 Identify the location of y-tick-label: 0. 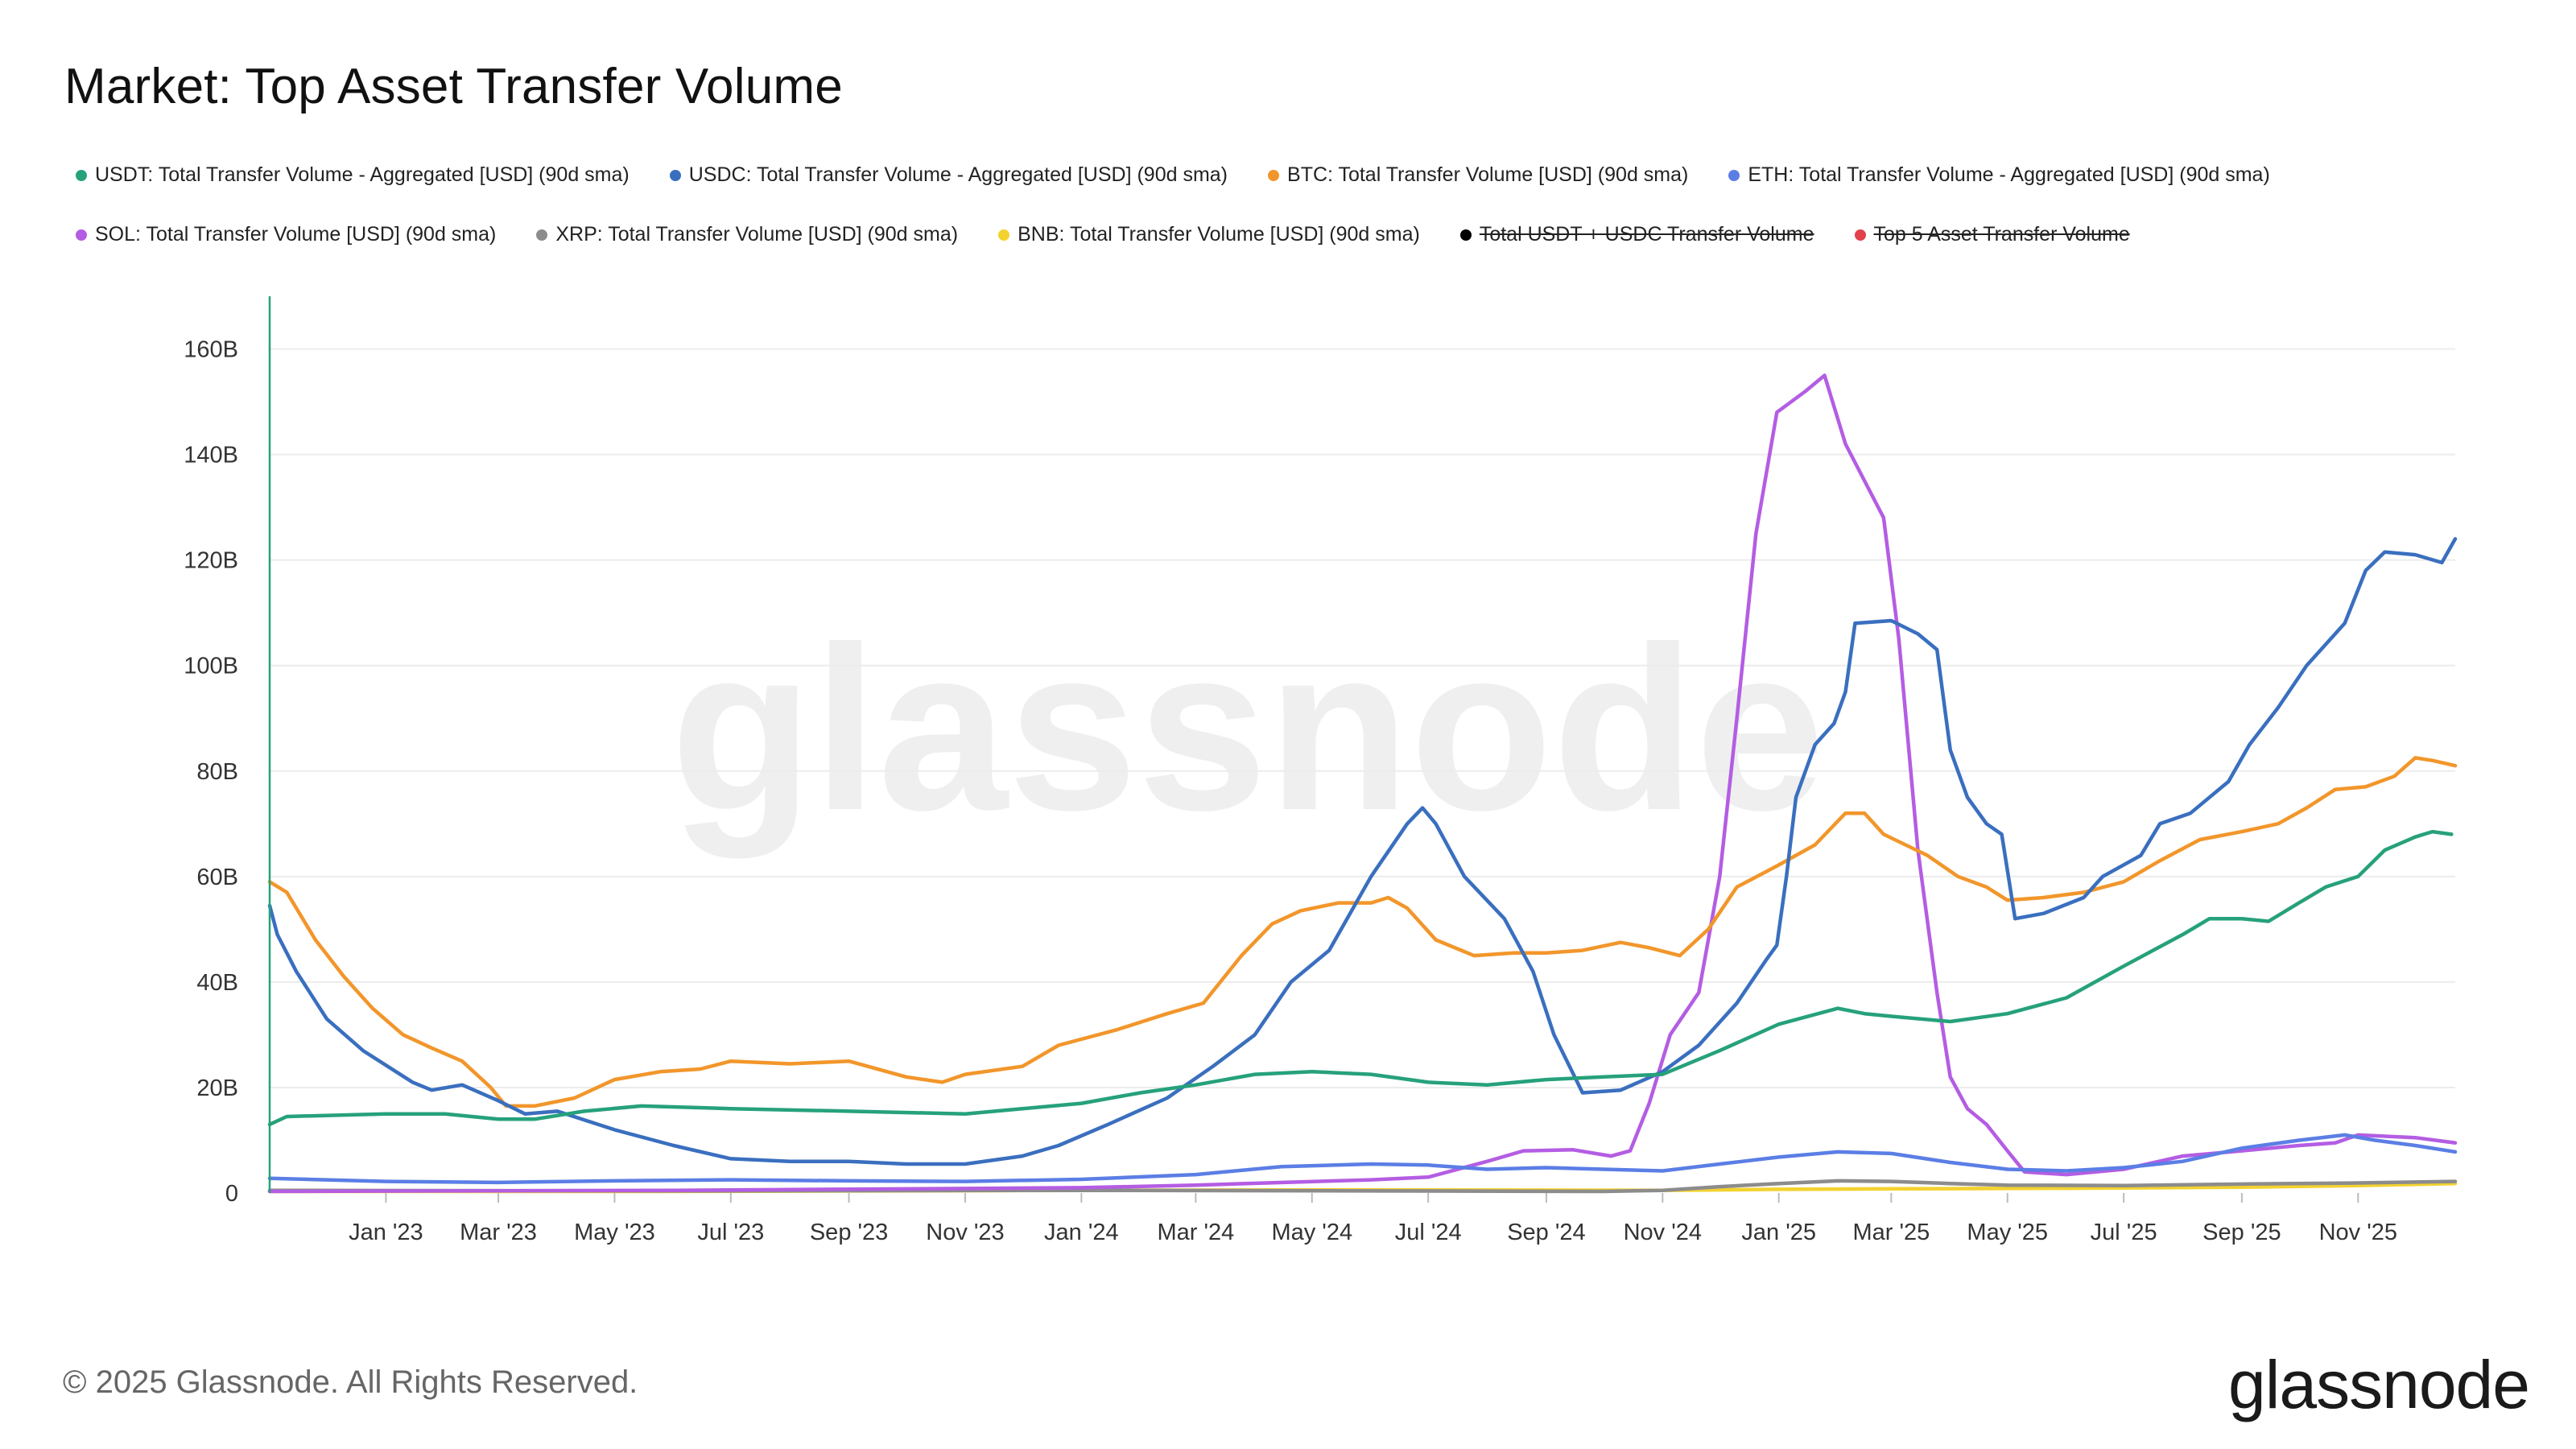
(231, 1194).